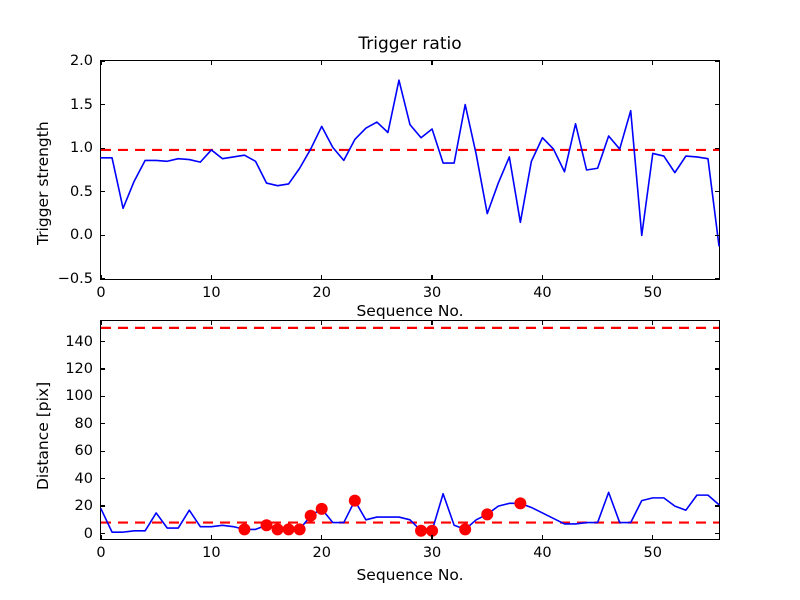  I want to click on y-tick-label: 0.5, so click(81, 191).